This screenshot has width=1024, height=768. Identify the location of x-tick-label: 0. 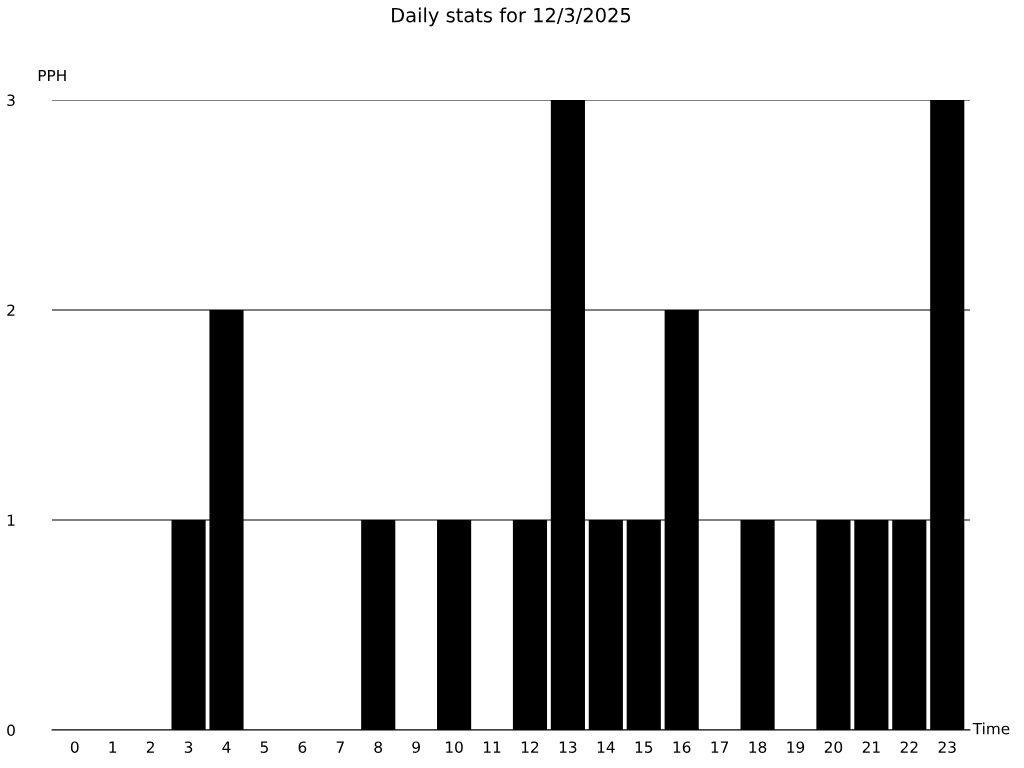
(74, 747).